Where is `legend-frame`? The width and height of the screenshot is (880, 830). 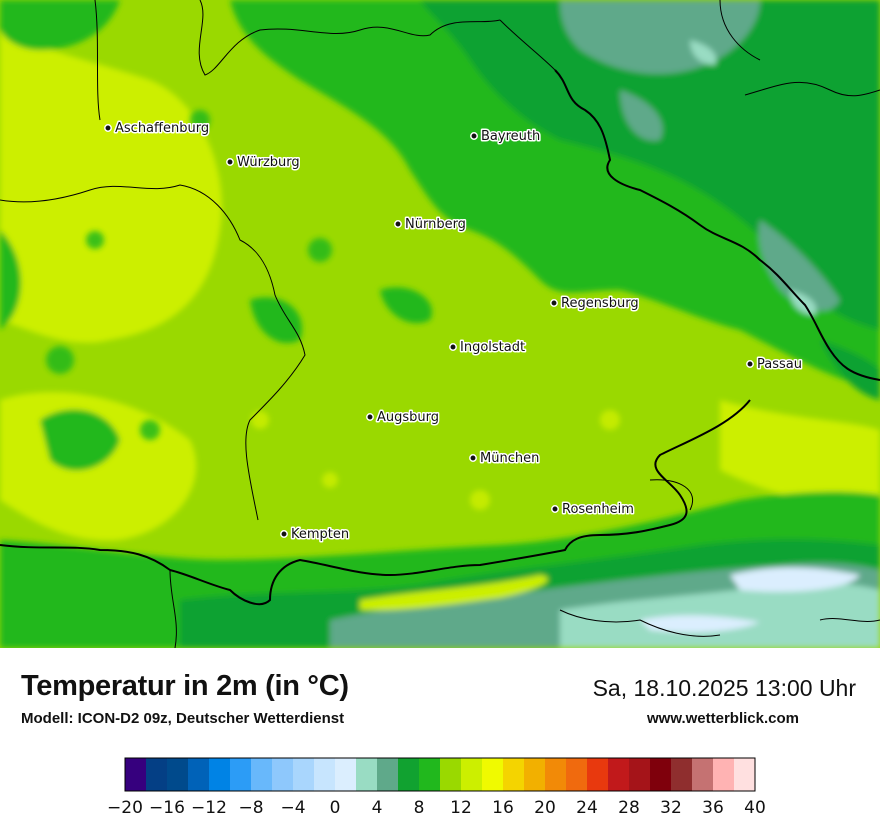
legend-frame is located at coordinates (440, 774).